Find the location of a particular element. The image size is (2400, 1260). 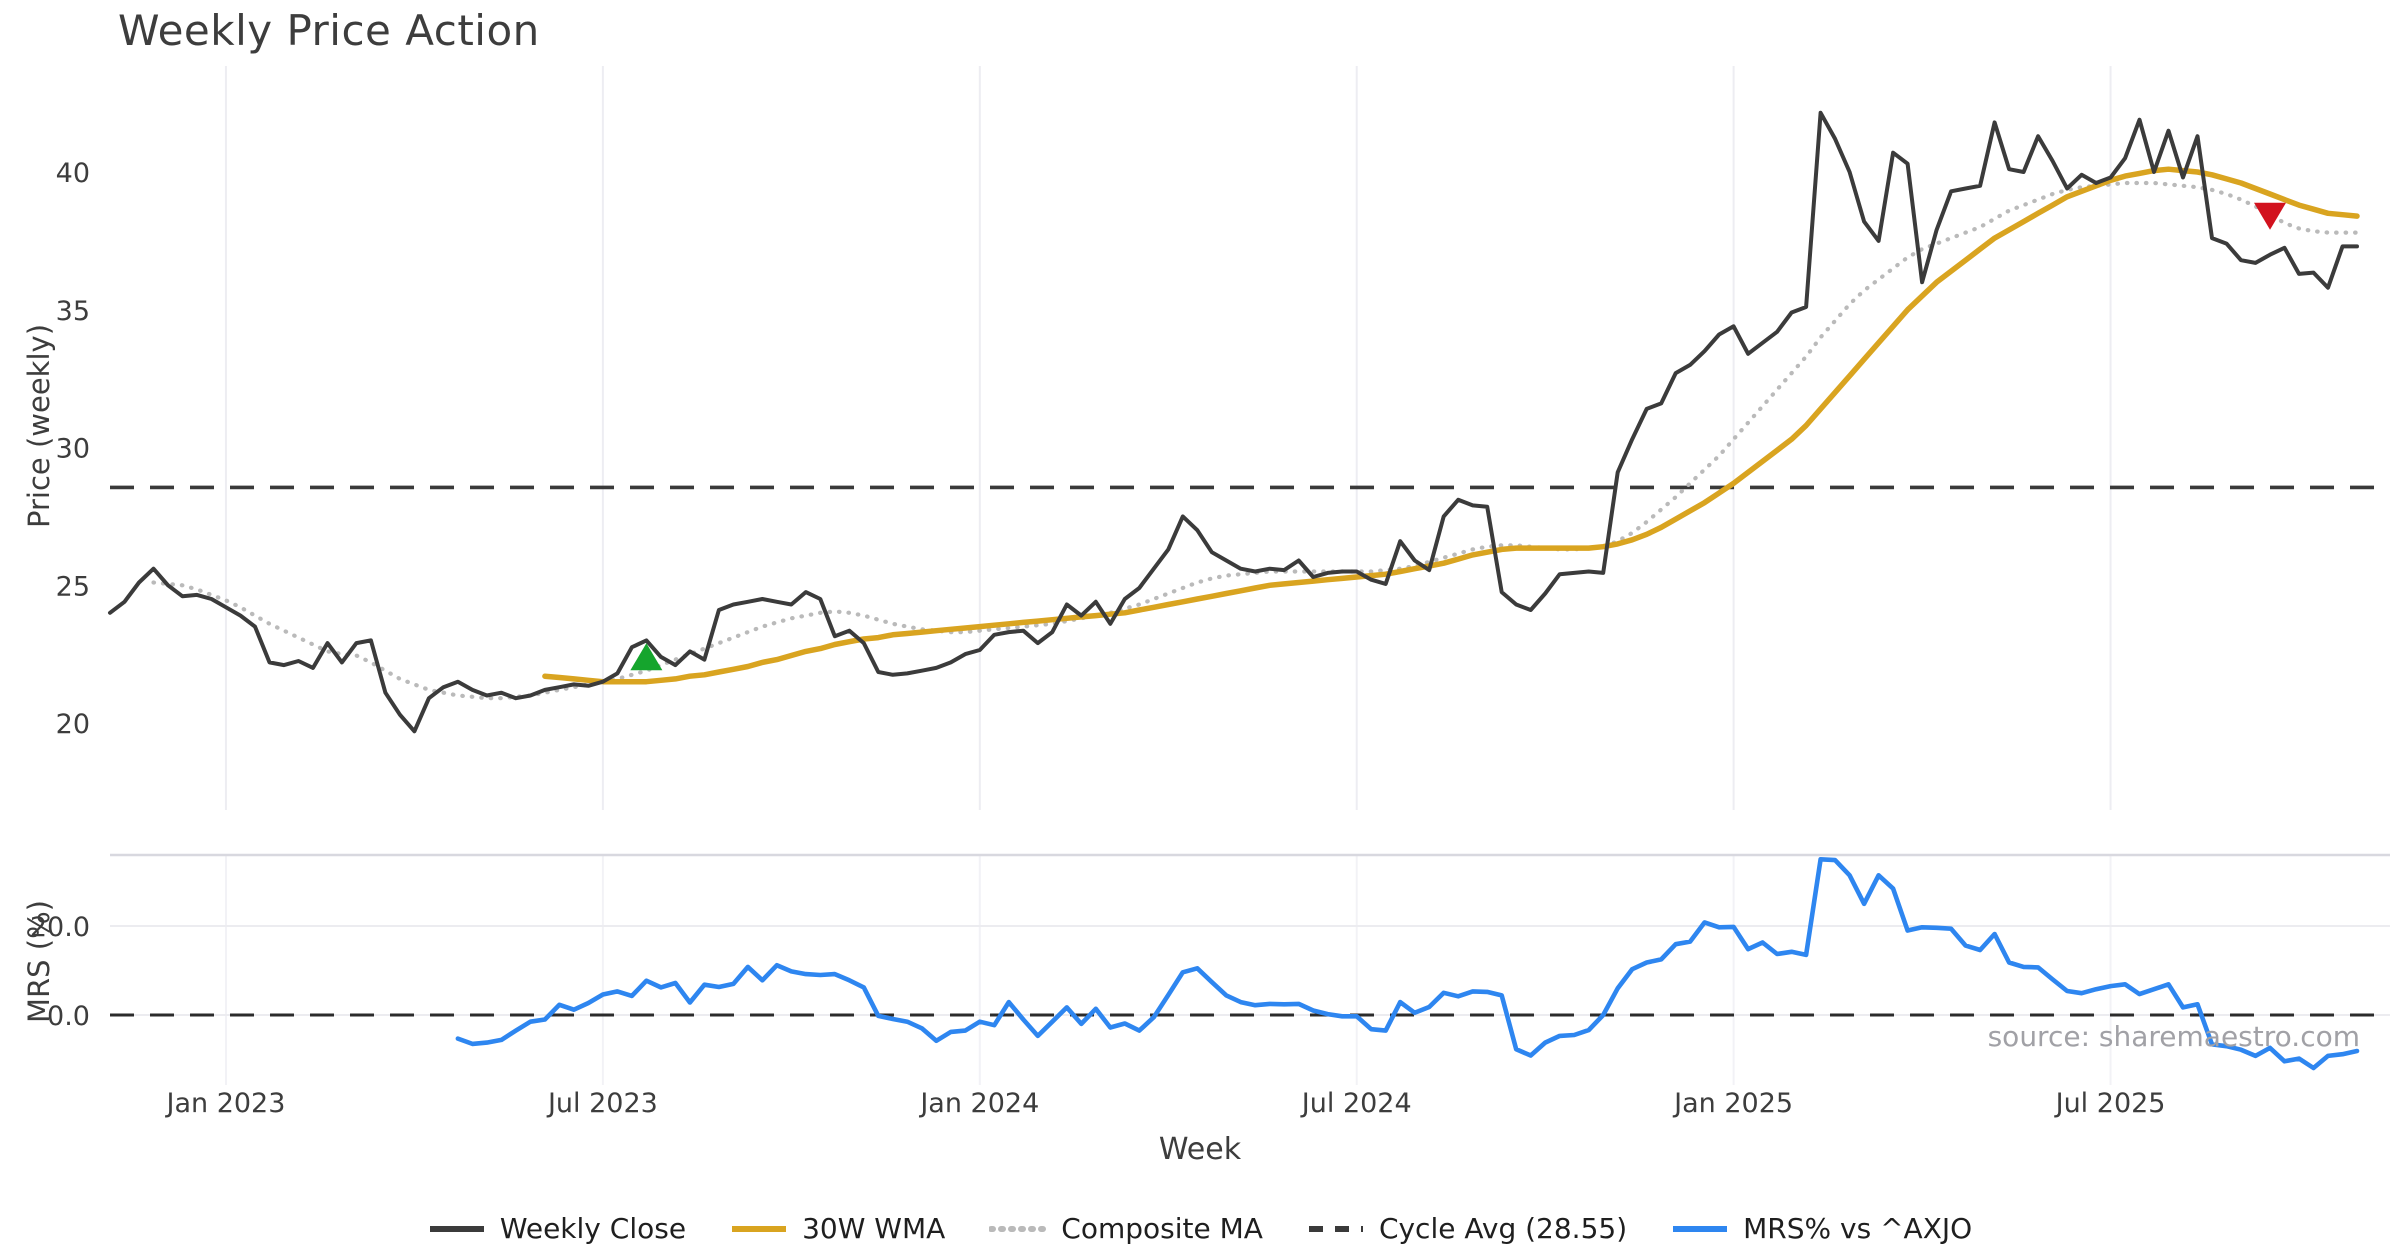

legend-item-composite-ma: Composite MA is located at coordinates (1126, 1228).